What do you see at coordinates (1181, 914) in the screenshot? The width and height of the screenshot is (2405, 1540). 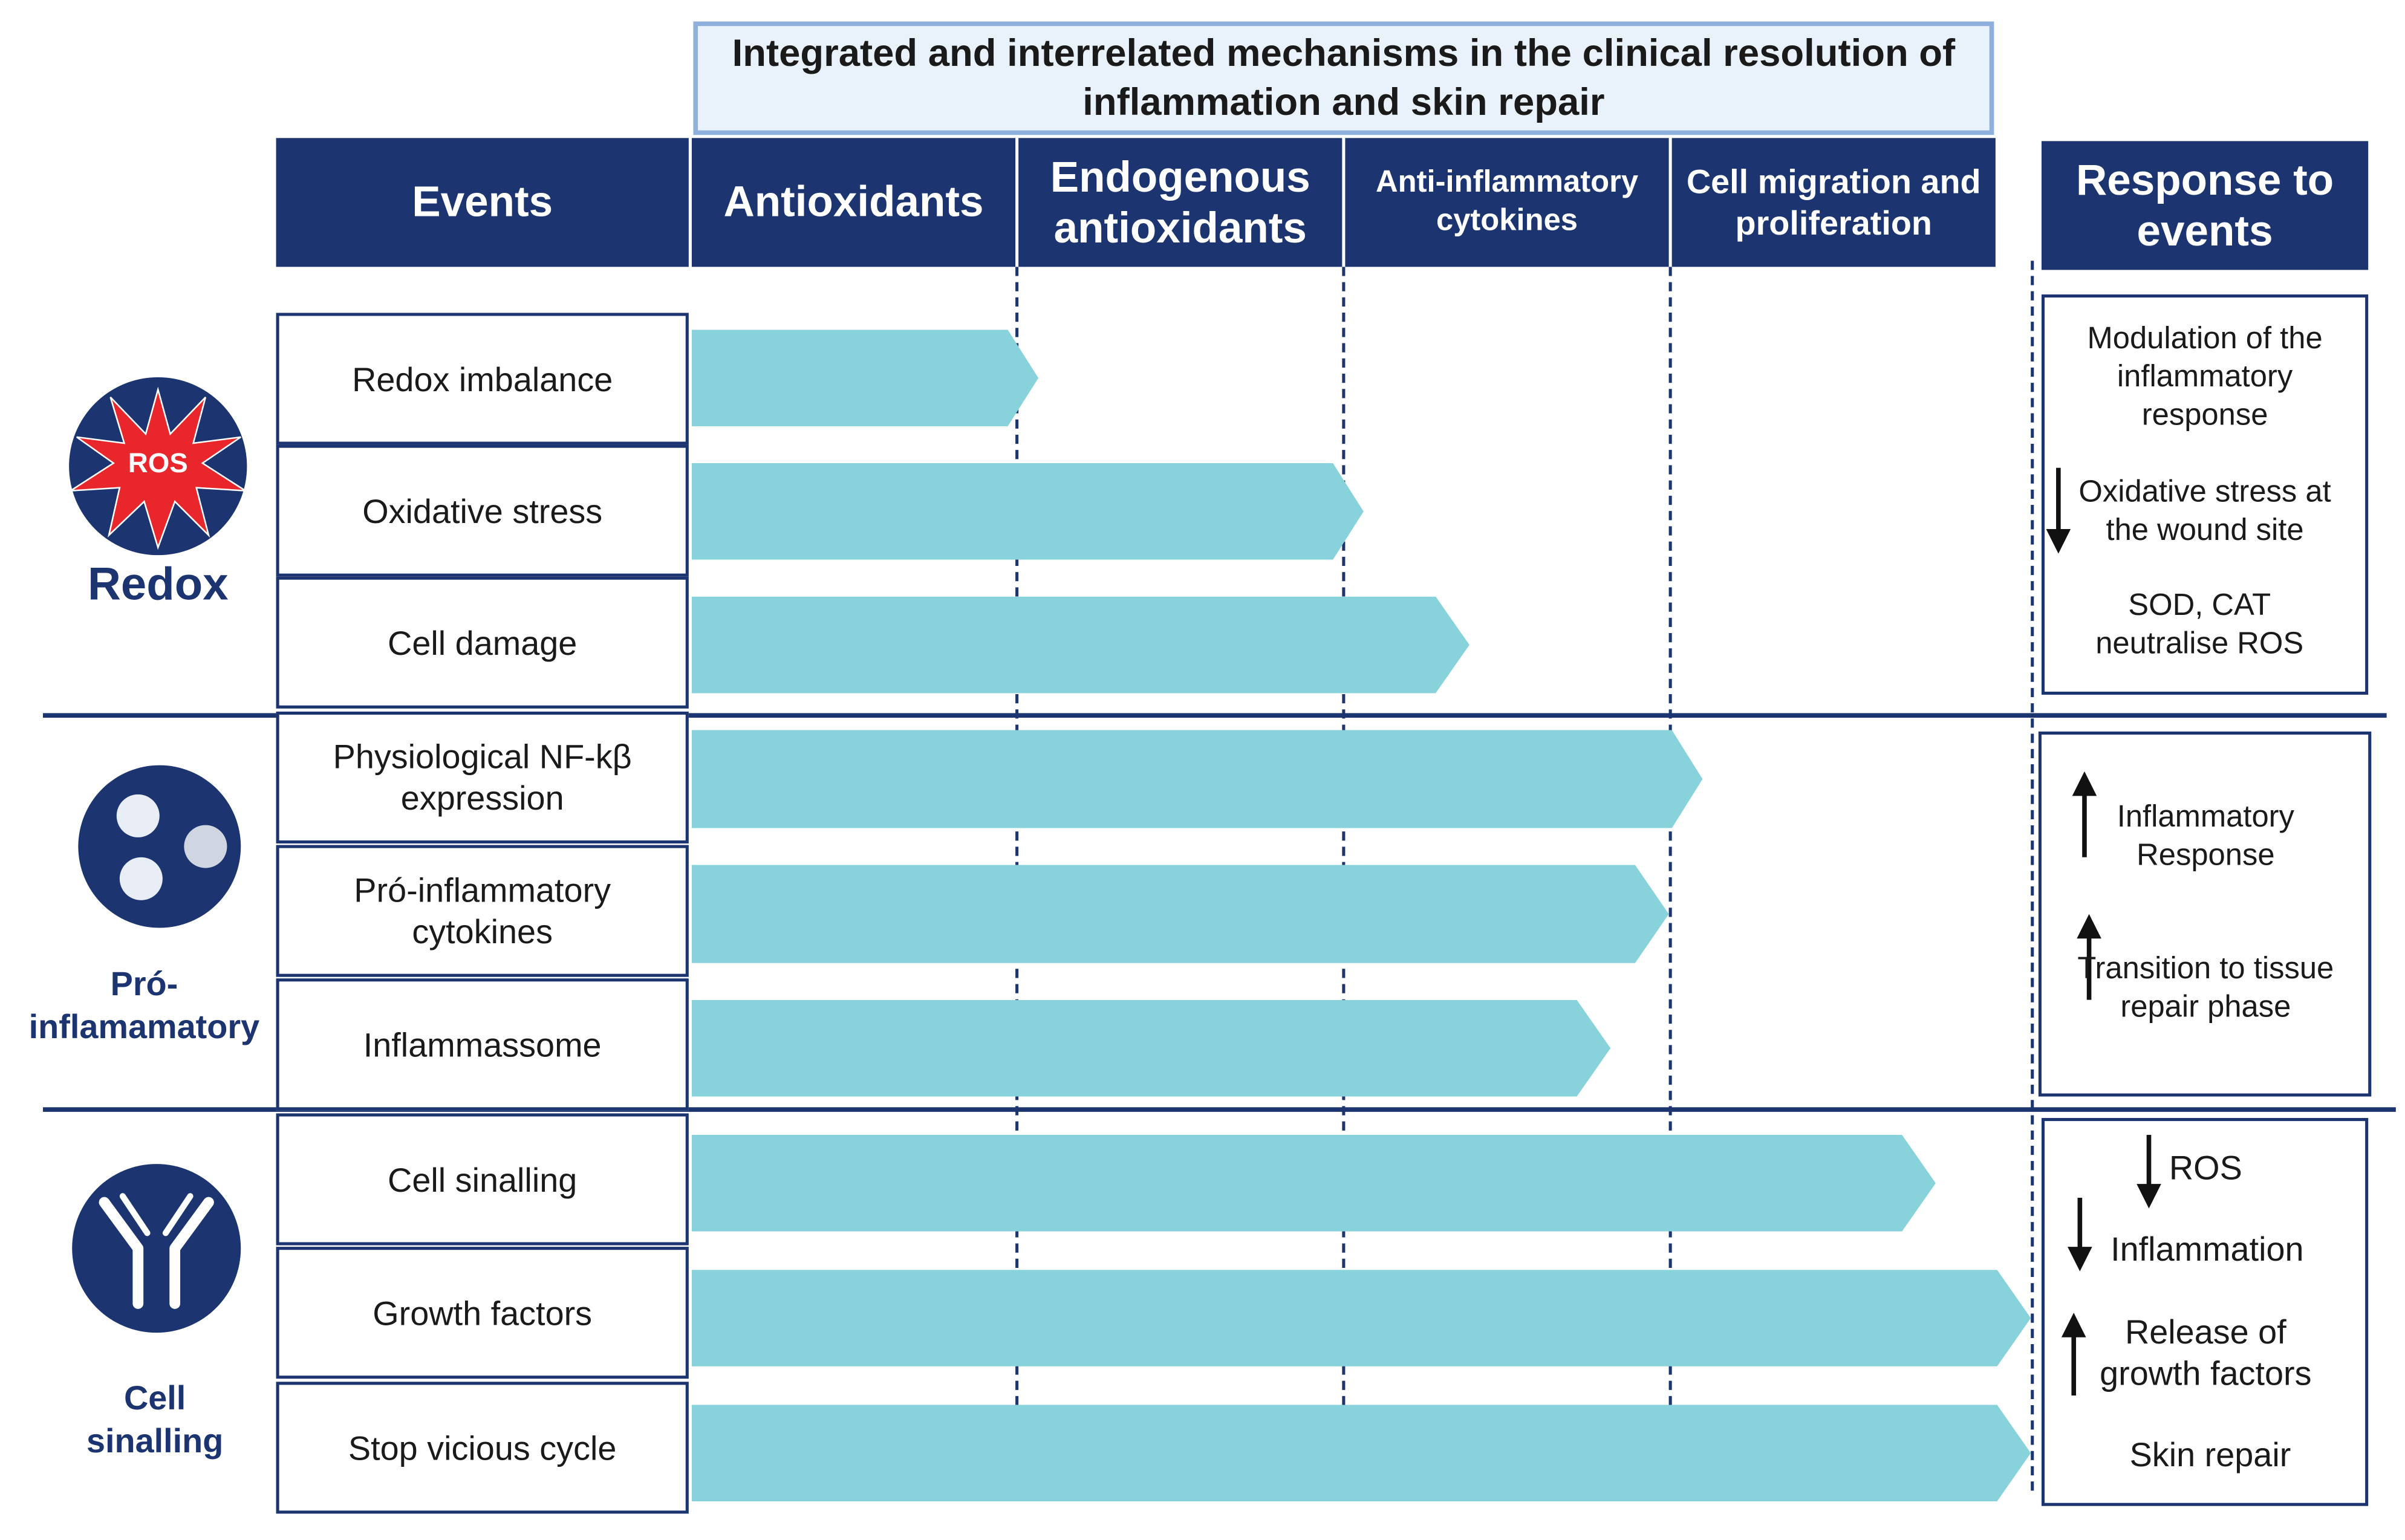 I see `arrow-pro-inflammatory-cytokines` at bounding box center [1181, 914].